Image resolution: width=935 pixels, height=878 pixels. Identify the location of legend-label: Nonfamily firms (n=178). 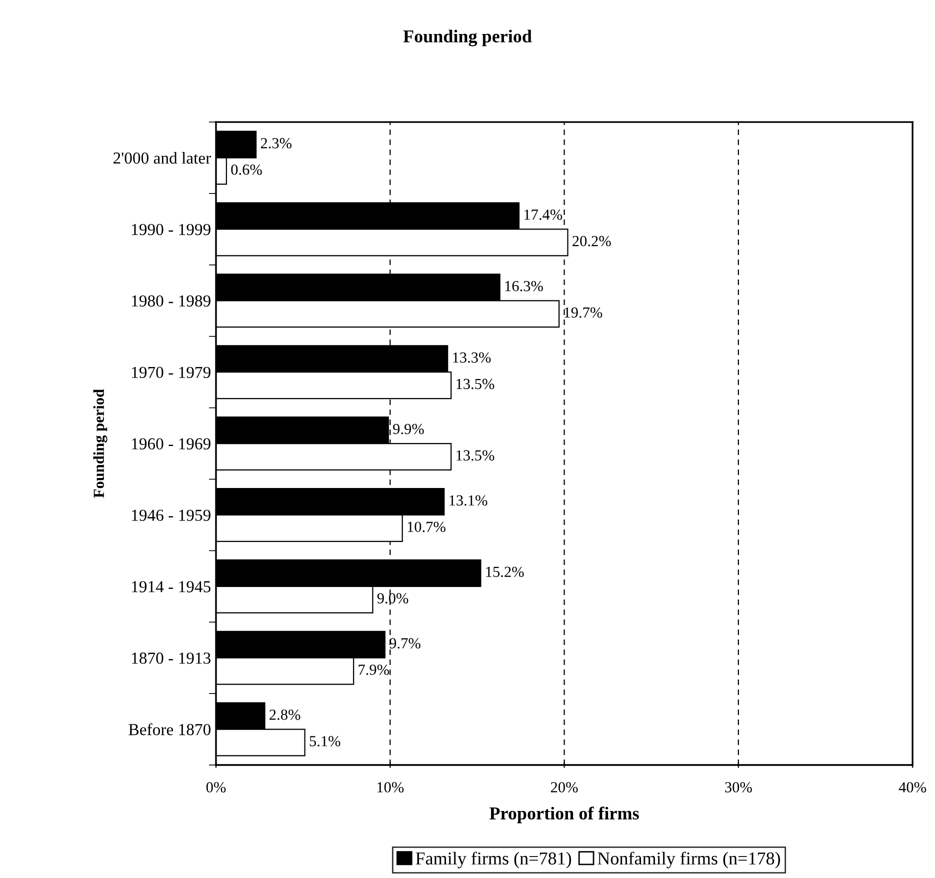
(689, 860).